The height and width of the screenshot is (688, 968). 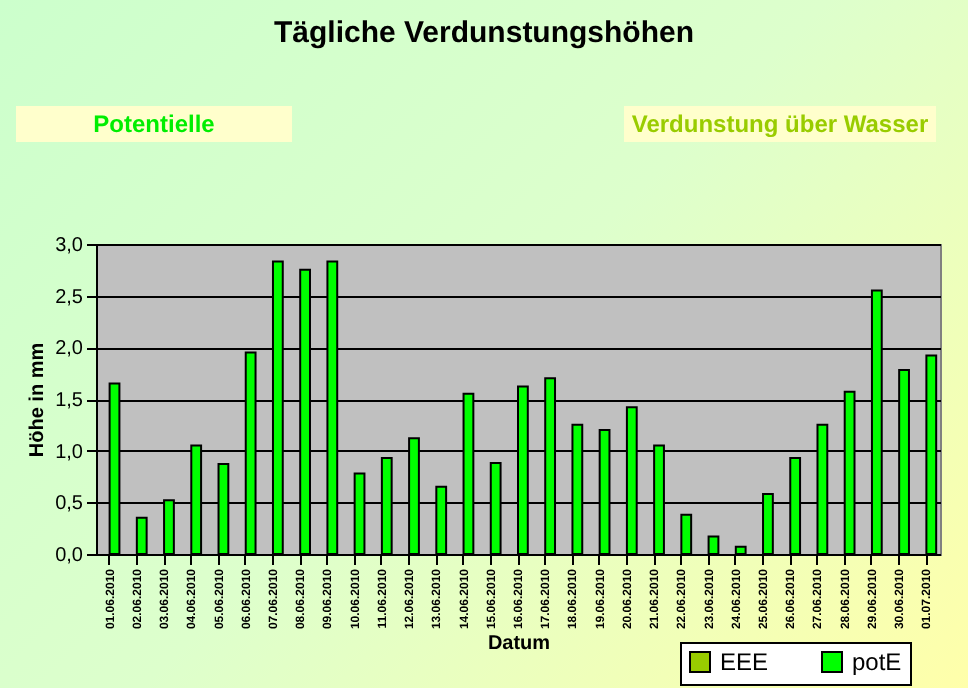 What do you see at coordinates (69, 452) in the screenshot?
I see `y-tick-label: 1,0` at bounding box center [69, 452].